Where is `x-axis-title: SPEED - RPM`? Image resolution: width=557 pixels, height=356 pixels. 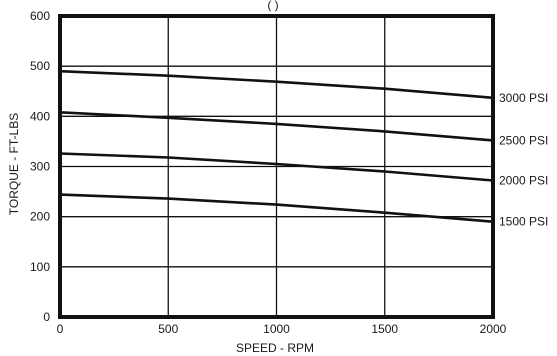 x-axis-title: SPEED - RPM is located at coordinates (275, 348).